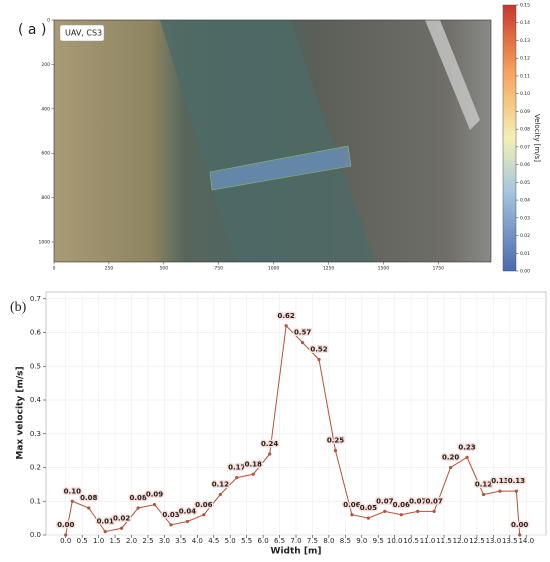  Describe the element at coordinates (154, 495) in the screenshot. I see `data-label: 0.09` at that location.